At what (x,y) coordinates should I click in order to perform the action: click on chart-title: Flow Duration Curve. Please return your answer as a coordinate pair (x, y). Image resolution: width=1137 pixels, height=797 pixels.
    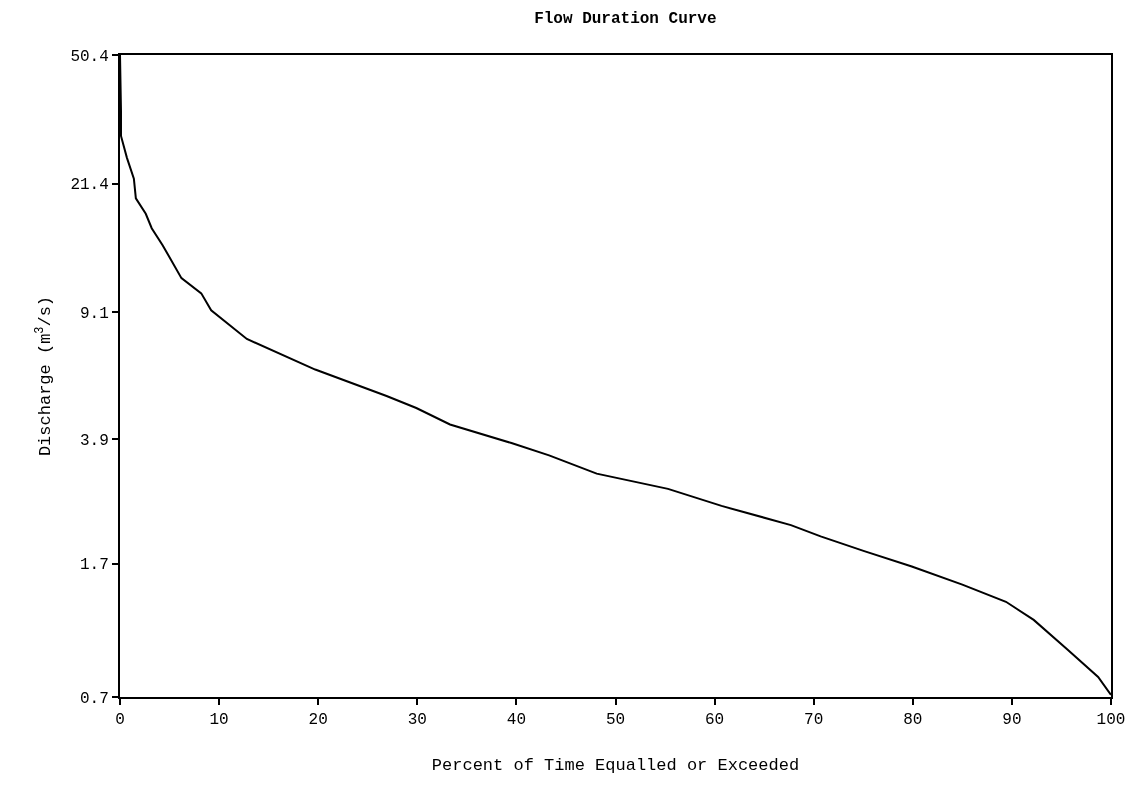
    Looking at the image, I should click on (625, 19).